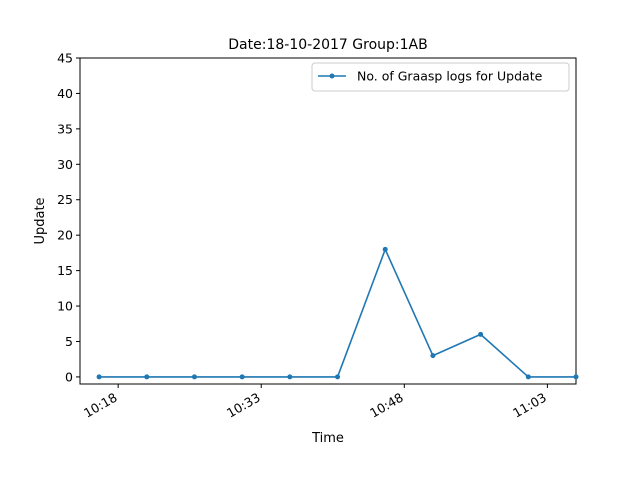  What do you see at coordinates (327, 438) in the screenshot?
I see `x-axis-label: Time` at bounding box center [327, 438].